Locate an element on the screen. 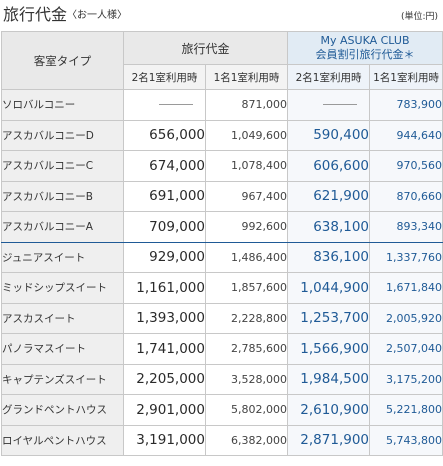 The height and width of the screenshot is (466, 443). price-two-person-cell: 3,191,000 is located at coordinates (164, 440).